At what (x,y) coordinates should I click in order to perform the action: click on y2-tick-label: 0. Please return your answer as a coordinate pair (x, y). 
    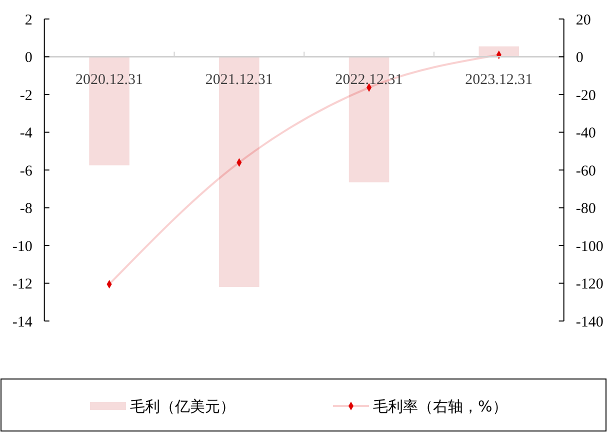
    Looking at the image, I should click on (580, 58).